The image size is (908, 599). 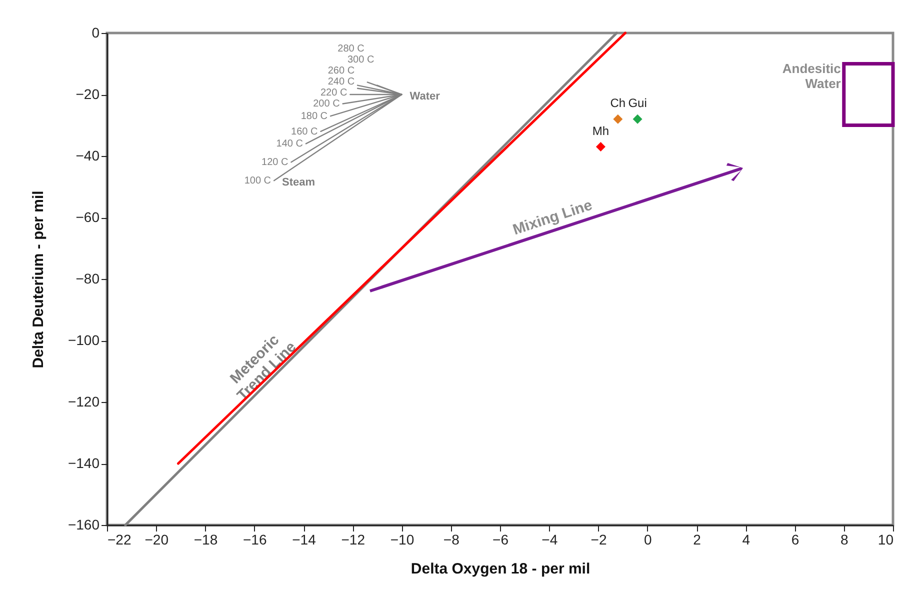 I want to click on x-axis-title: Delta Oxygen 18 - per mil, so click(x=500, y=569).